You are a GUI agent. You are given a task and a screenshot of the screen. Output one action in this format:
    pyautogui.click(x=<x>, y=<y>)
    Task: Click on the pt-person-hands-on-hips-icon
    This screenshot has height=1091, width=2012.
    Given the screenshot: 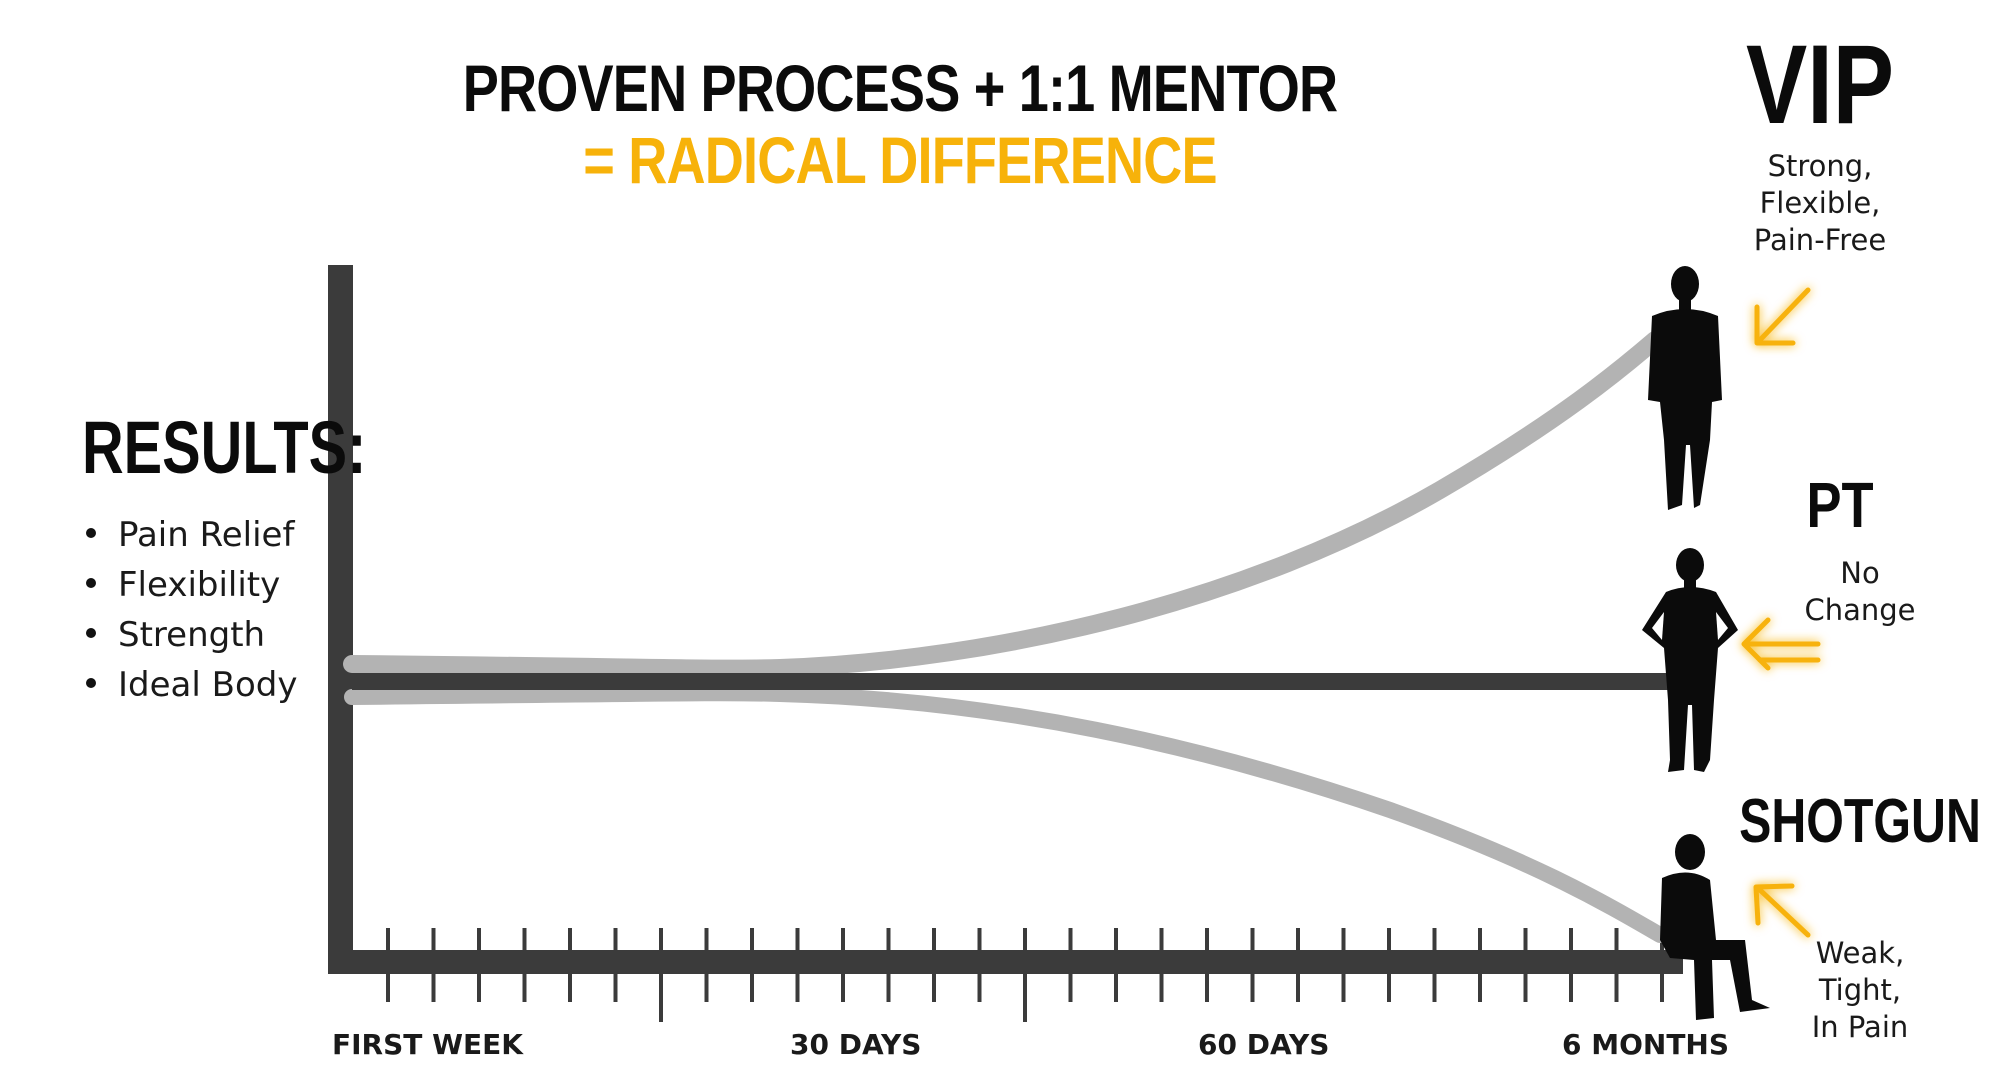 What is the action you would take?
    pyautogui.click(x=1690, y=660)
    